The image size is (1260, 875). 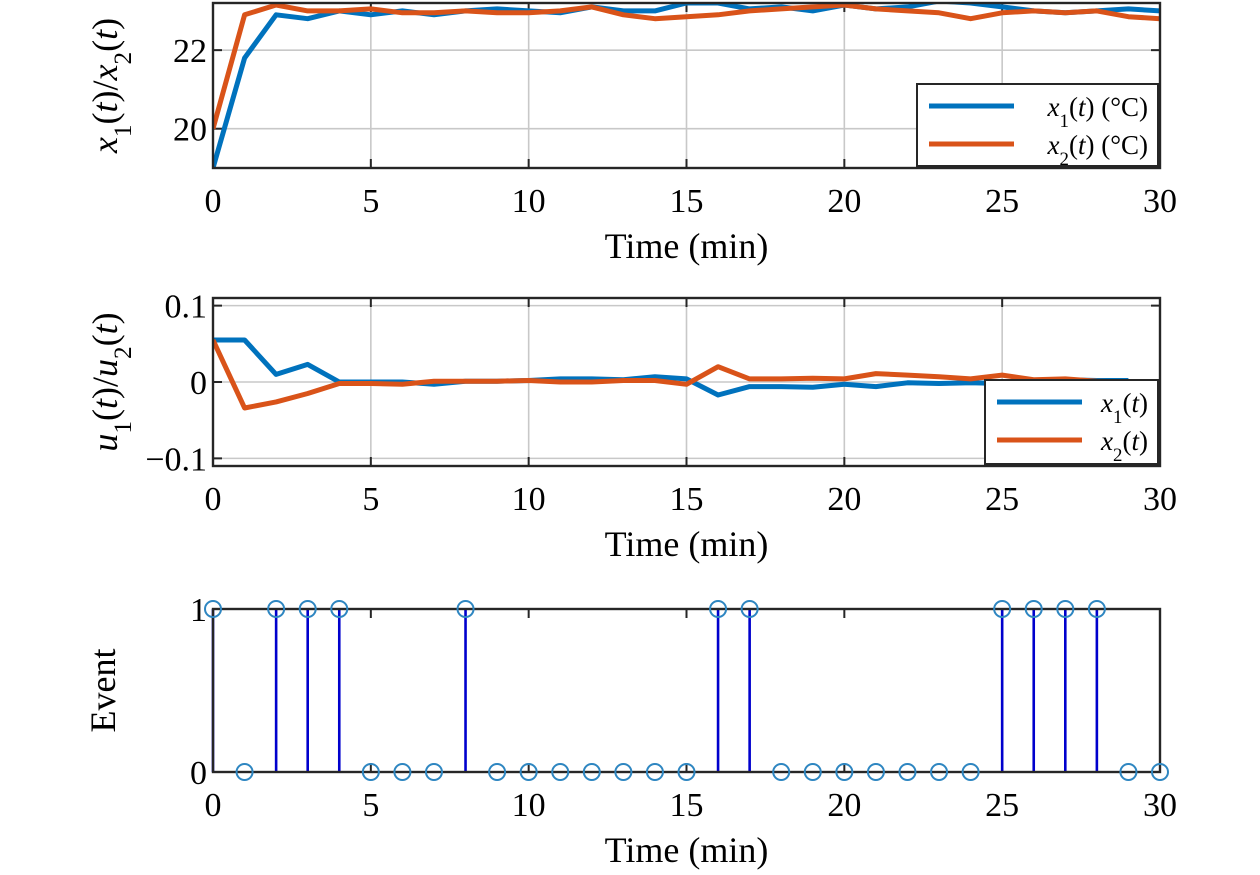 I want to click on tick-marks, so click(x=686, y=690).